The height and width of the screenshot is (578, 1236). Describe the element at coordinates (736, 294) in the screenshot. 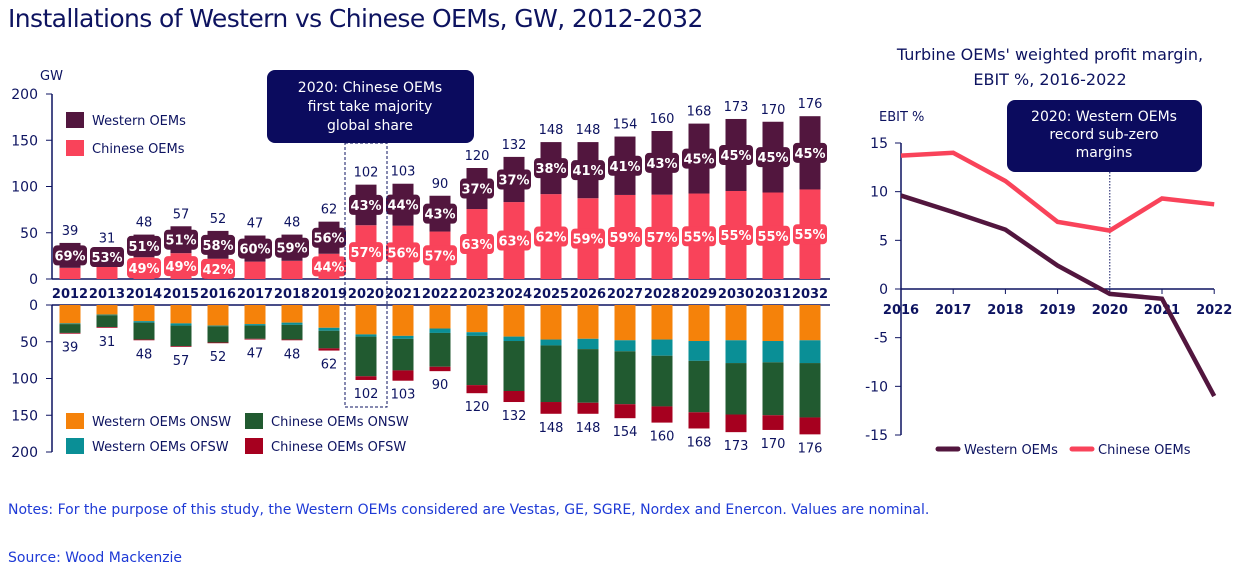

I see `x-tick-label: 2030` at that location.